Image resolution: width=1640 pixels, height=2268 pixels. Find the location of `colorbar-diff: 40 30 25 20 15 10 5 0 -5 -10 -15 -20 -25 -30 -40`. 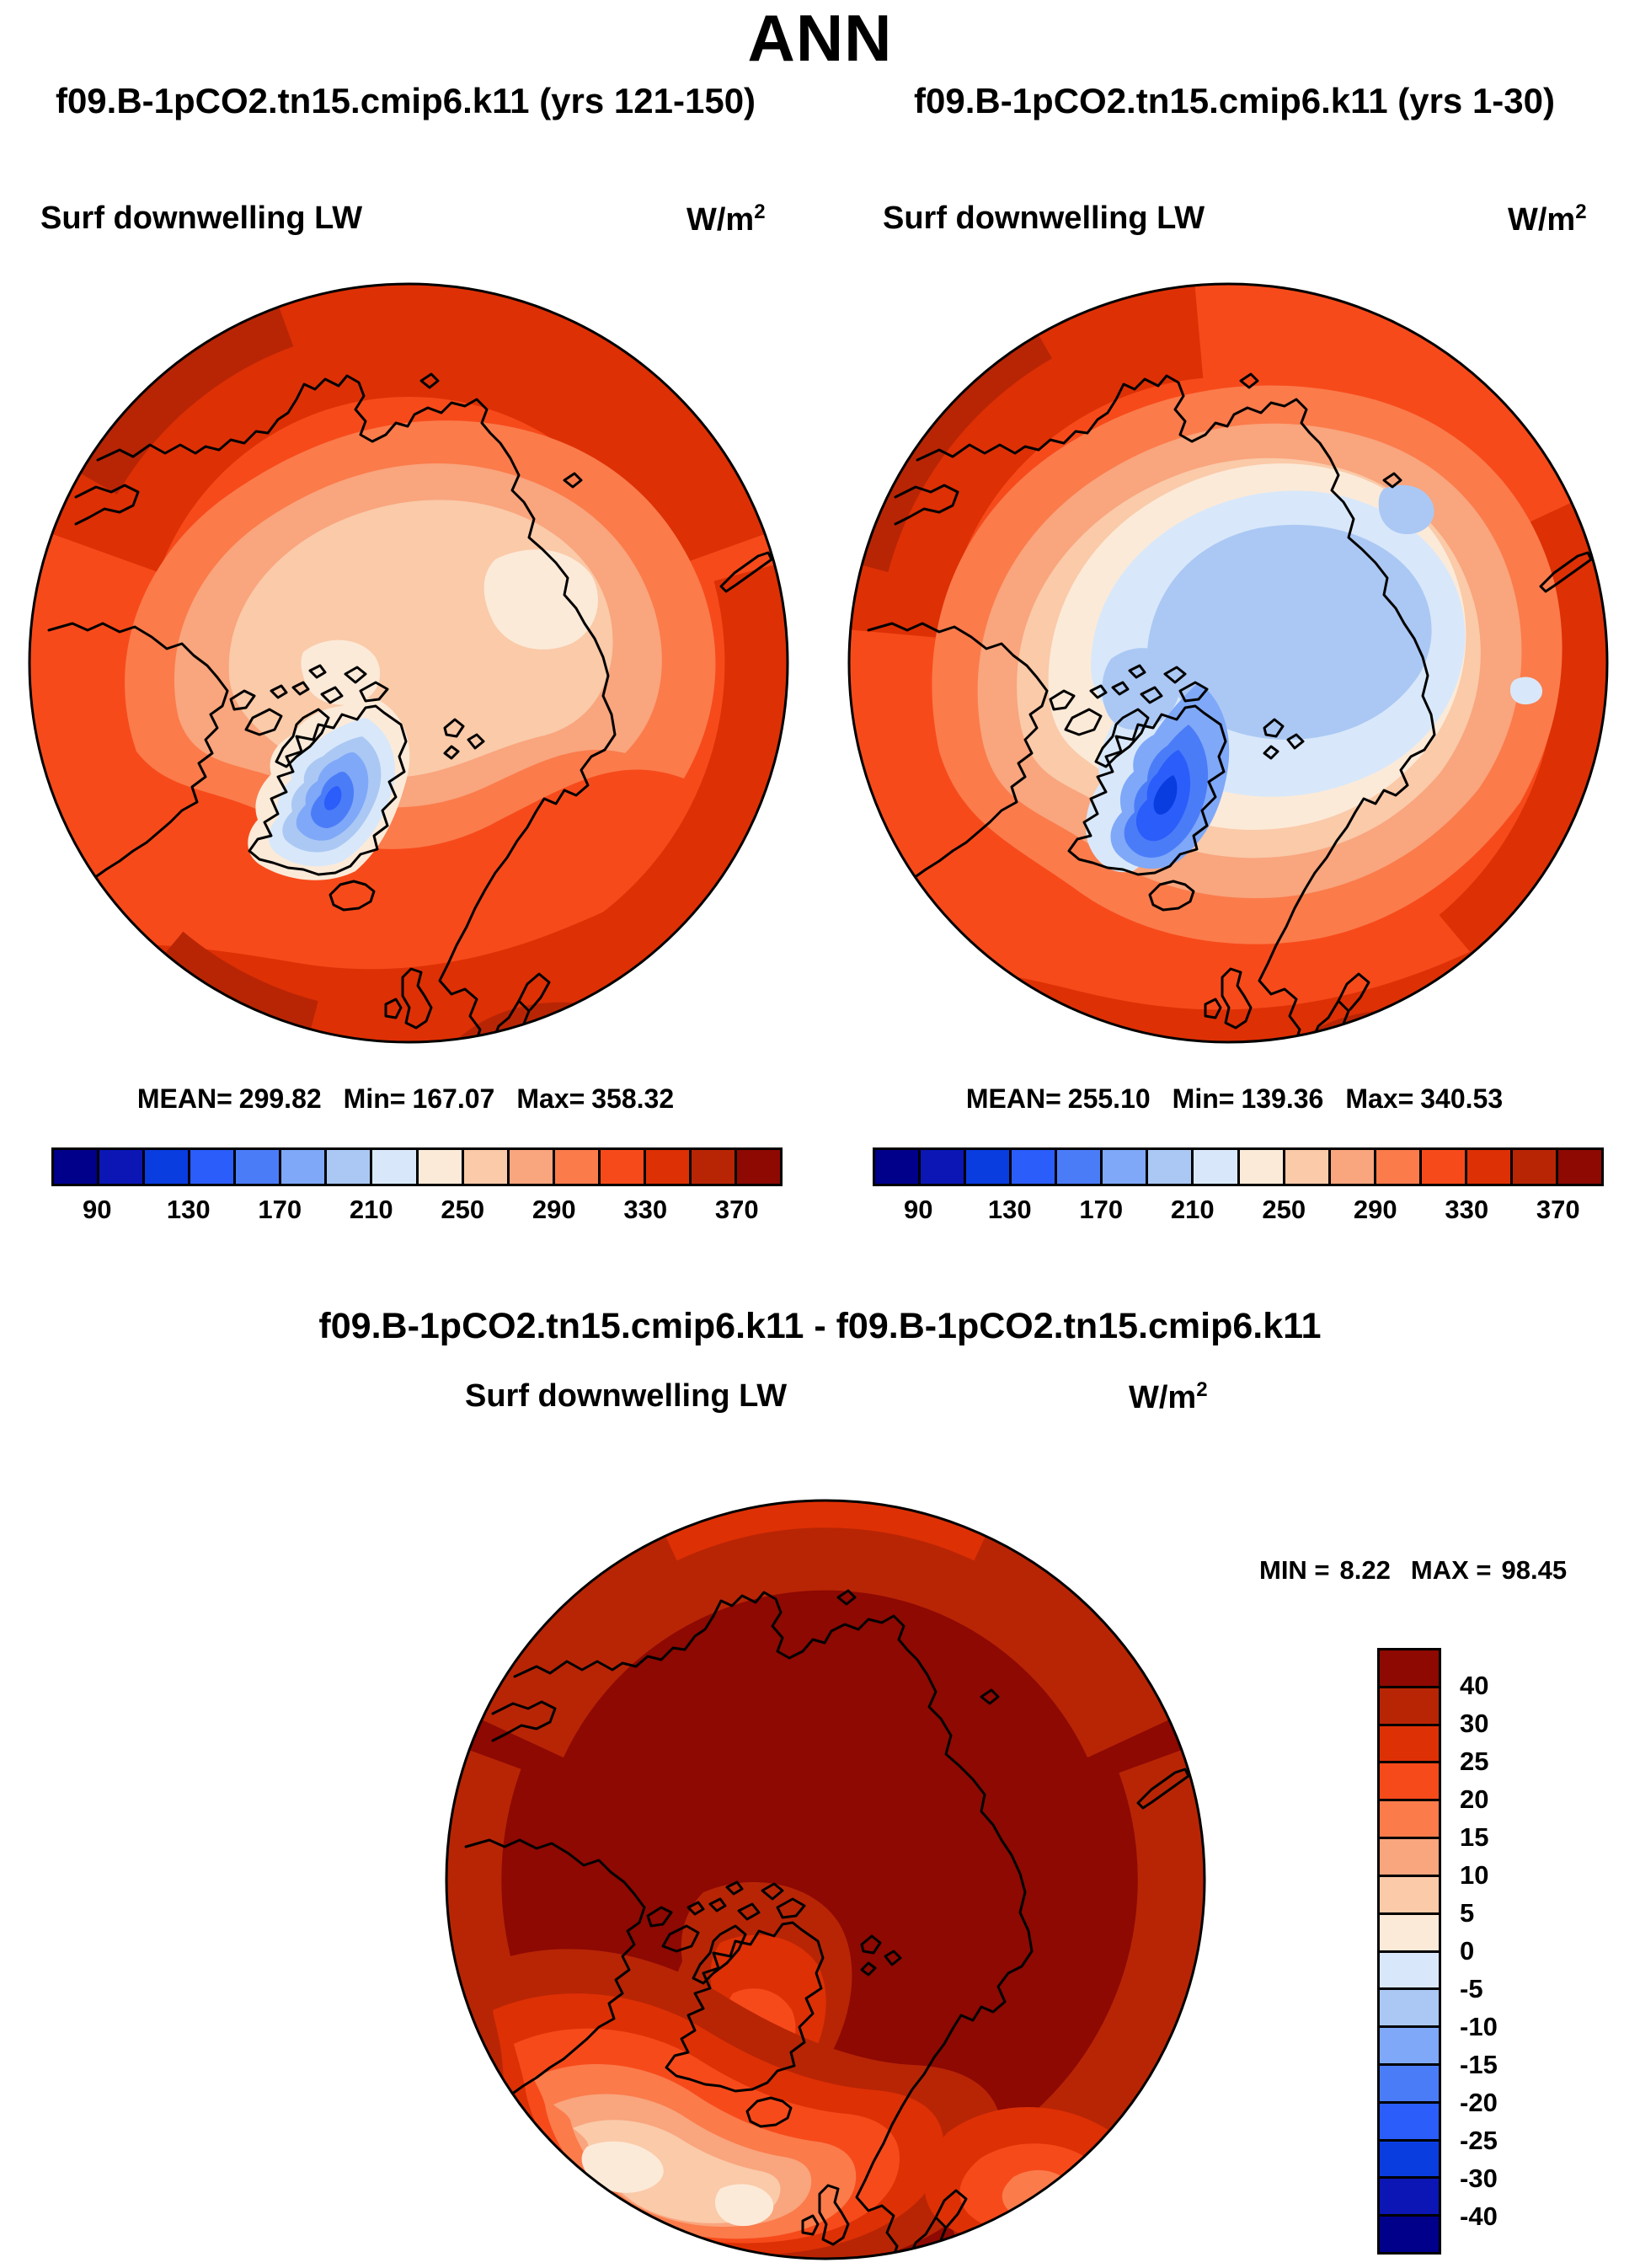

colorbar-diff: 40 30 25 20 15 10 5 0 -5 -10 -15 -20 -25 -30 -40 is located at coordinates (1482, 1952).